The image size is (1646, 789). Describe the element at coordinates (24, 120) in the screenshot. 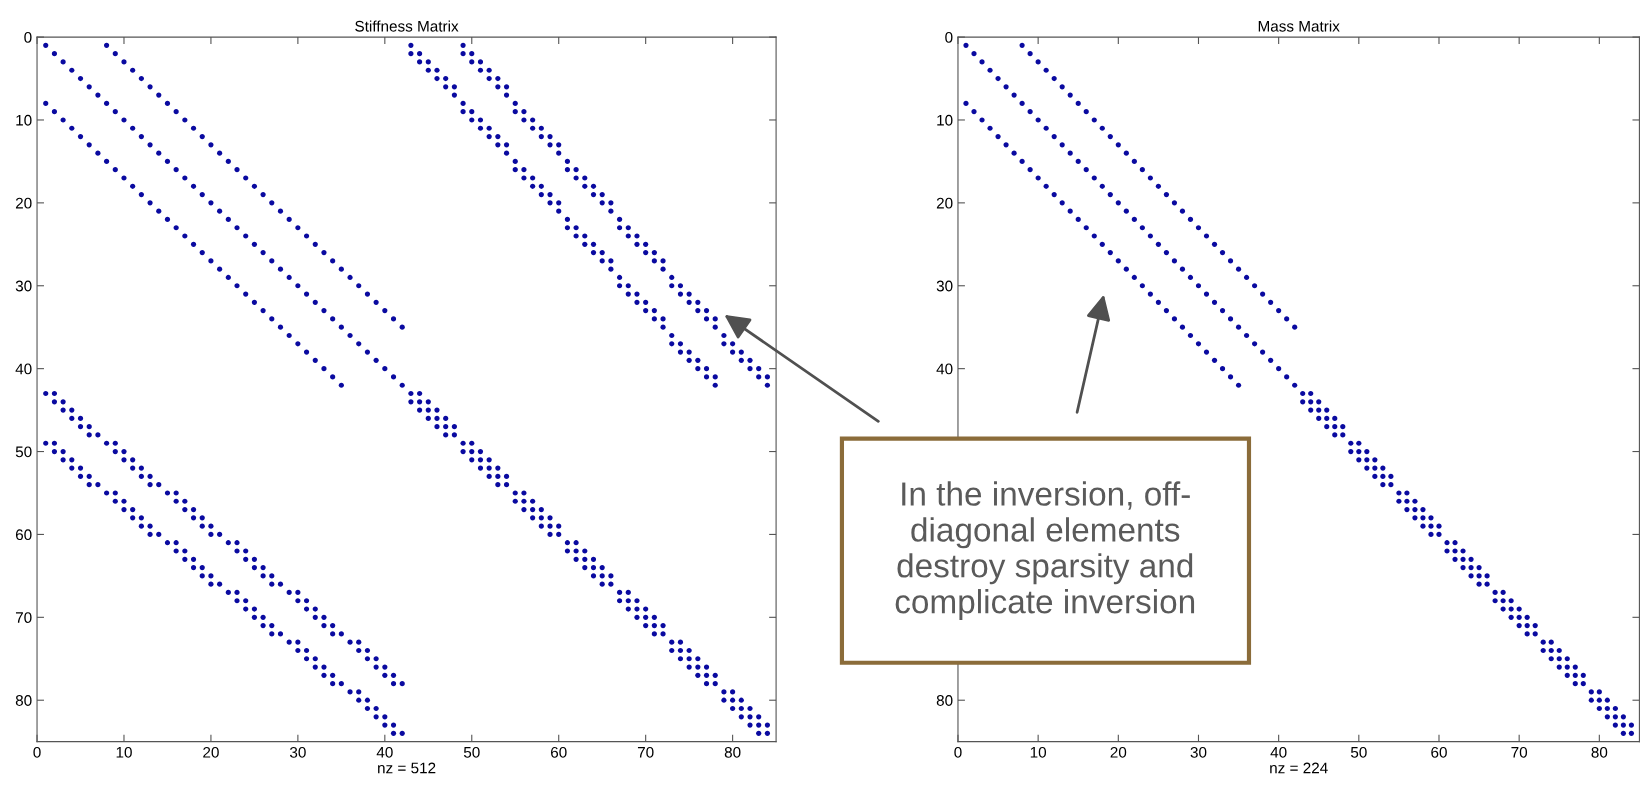

I see `y-tick-label: 10` at that location.